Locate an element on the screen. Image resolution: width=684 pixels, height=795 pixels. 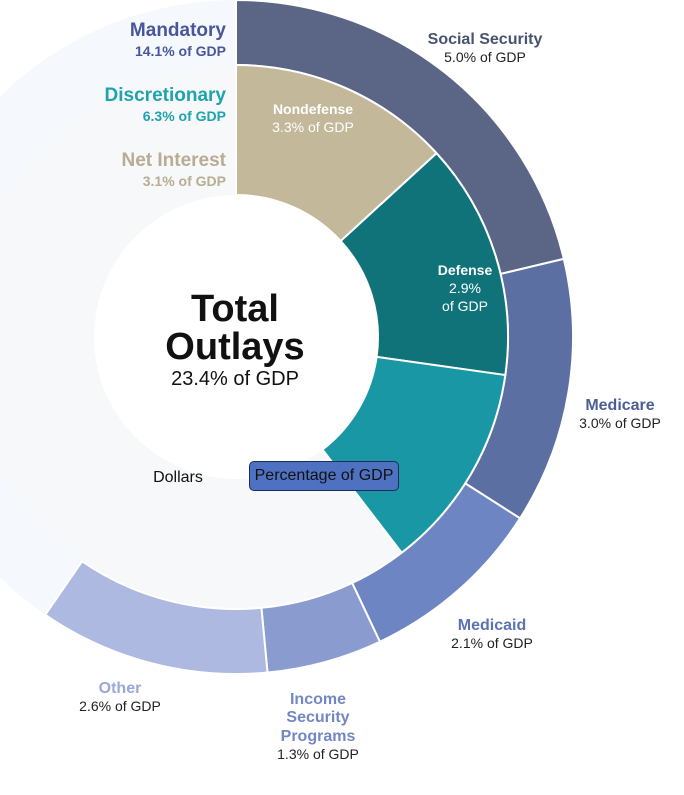
outer-label-medicaid: Medicaid 2.1% of GDP is located at coordinates (492, 634).